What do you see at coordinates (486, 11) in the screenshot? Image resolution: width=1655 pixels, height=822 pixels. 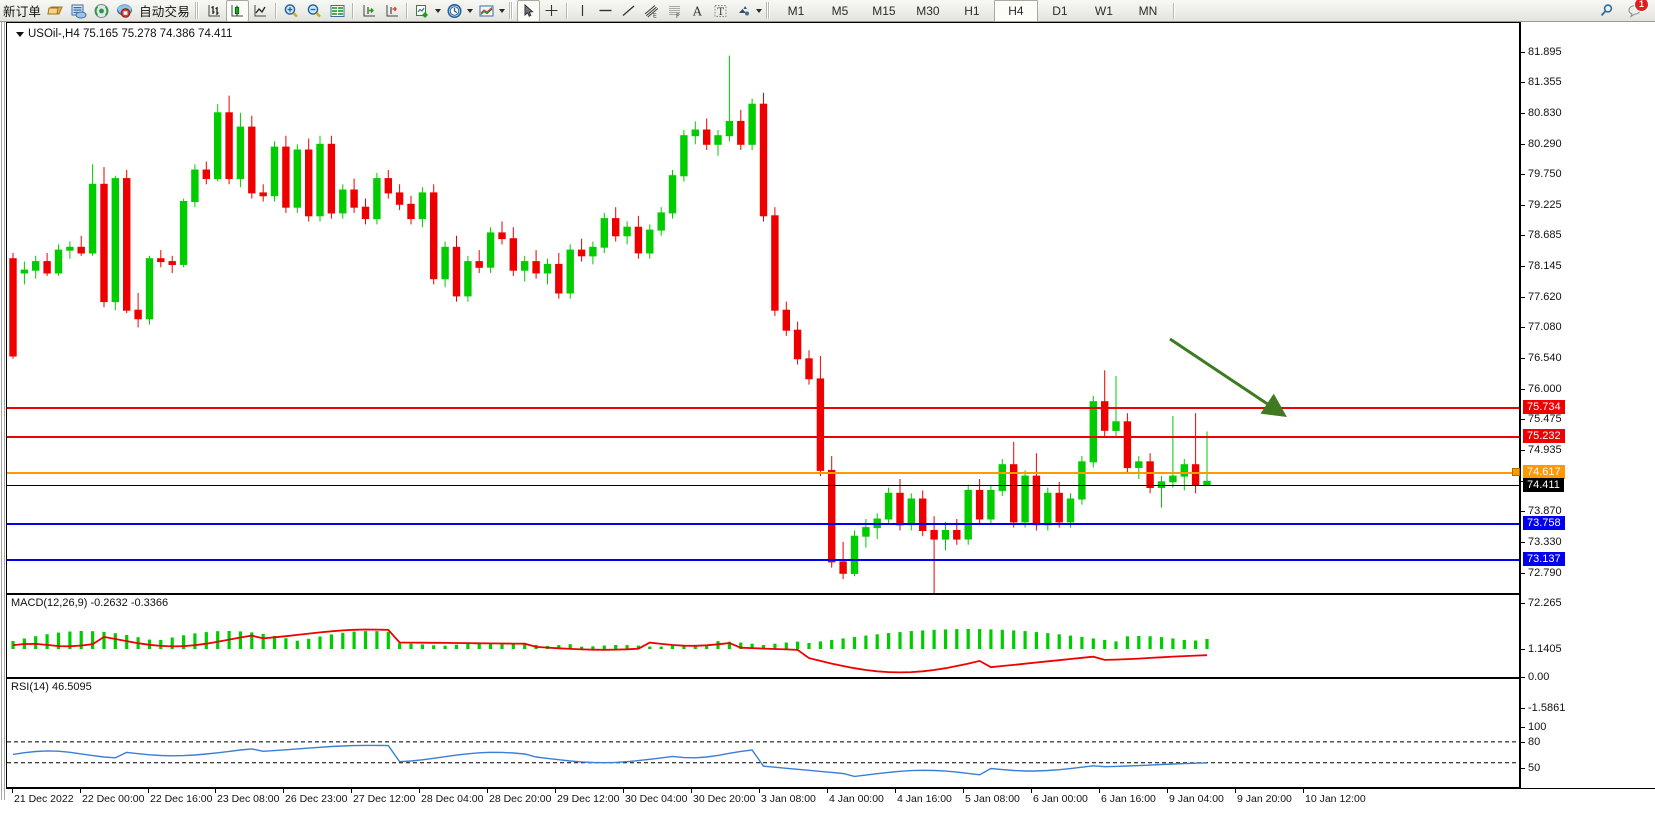 I see `templates-icon` at bounding box center [486, 11].